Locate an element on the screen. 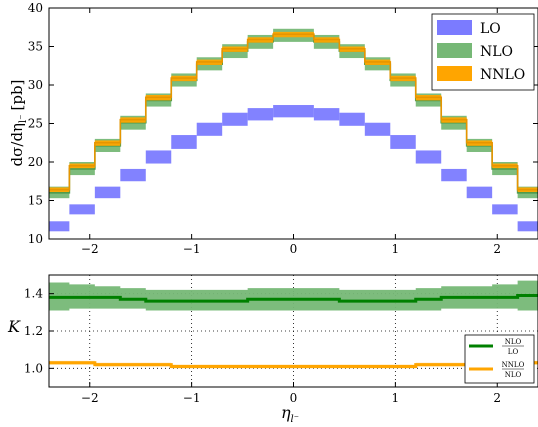 The image size is (538, 427). top-y-tick-label: 25 is located at coordinates (35, 124).